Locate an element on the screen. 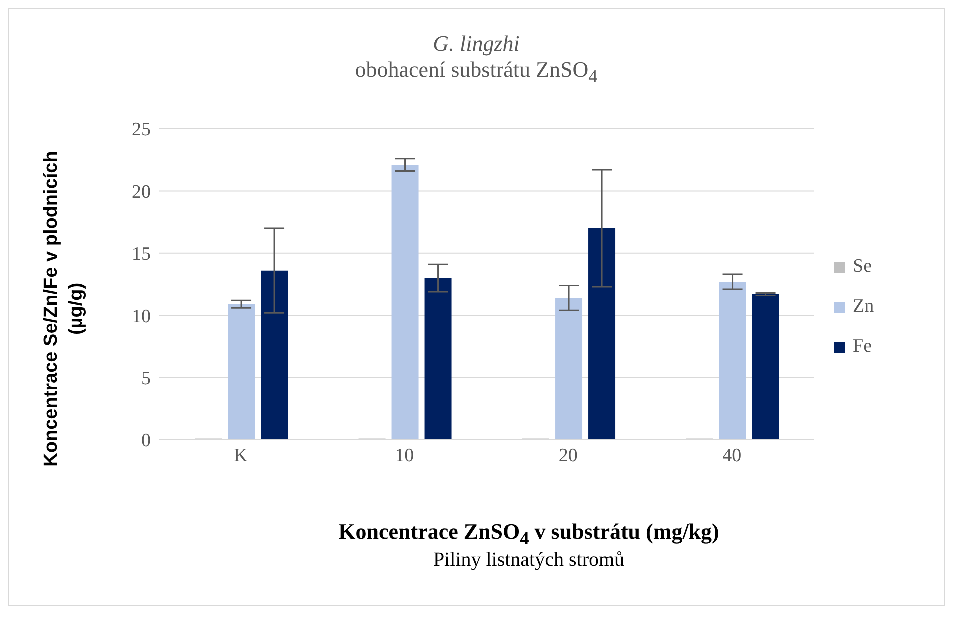 This screenshot has height=624, width=959. chart-title: G. lingzhi is located at coordinates (476, 44).